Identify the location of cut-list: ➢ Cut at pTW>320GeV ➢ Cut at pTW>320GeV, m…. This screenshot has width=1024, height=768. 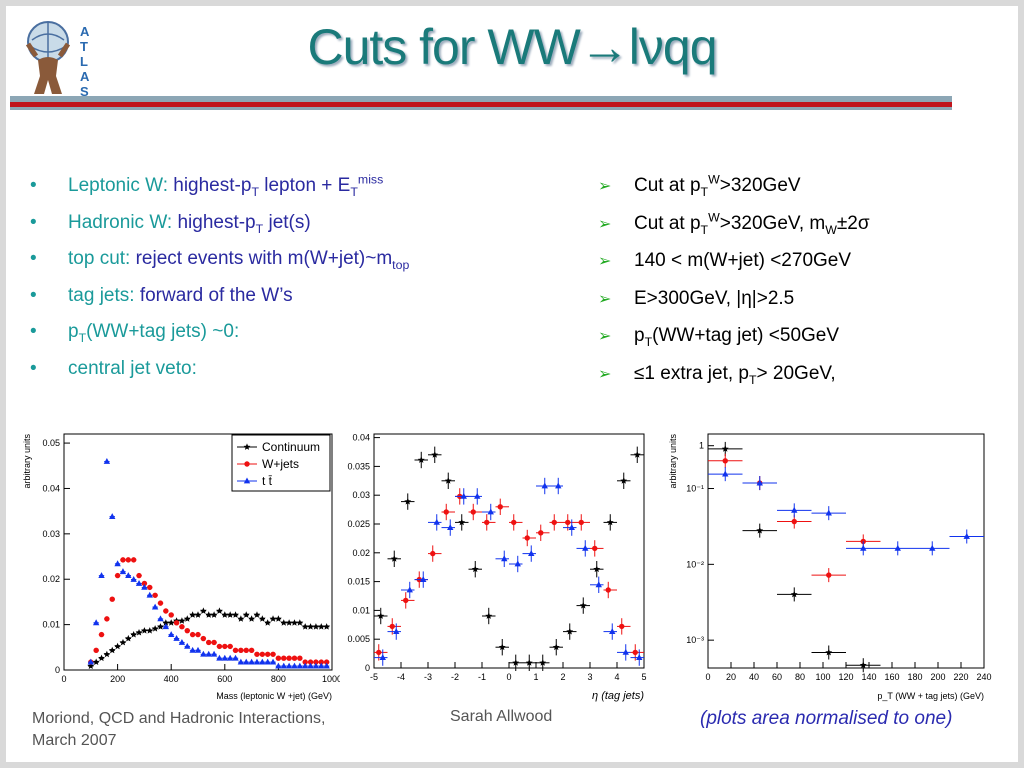
(808, 280).